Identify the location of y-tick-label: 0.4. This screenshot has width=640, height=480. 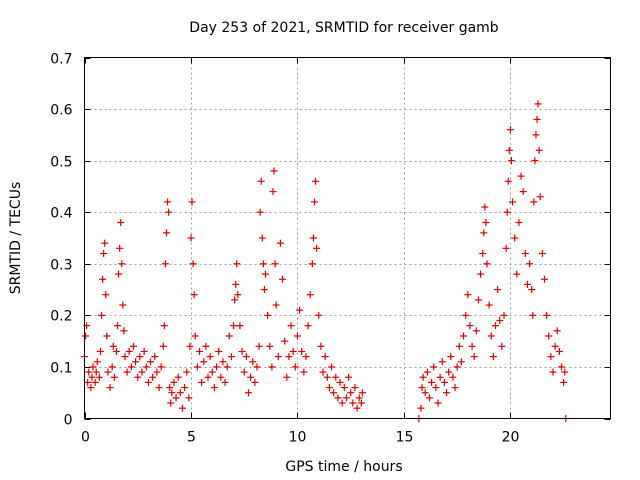
(61, 214).